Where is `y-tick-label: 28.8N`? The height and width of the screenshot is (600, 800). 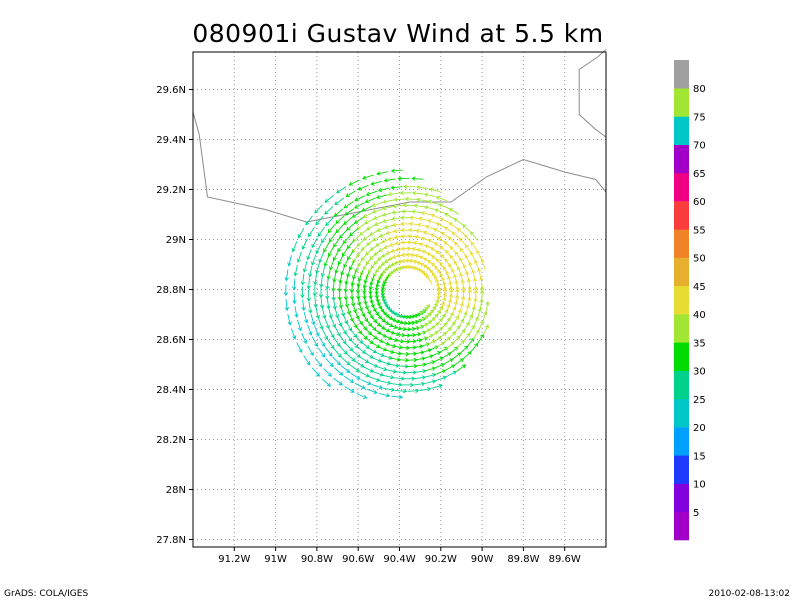
y-tick-label: 28.8N is located at coordinates (171, 290).